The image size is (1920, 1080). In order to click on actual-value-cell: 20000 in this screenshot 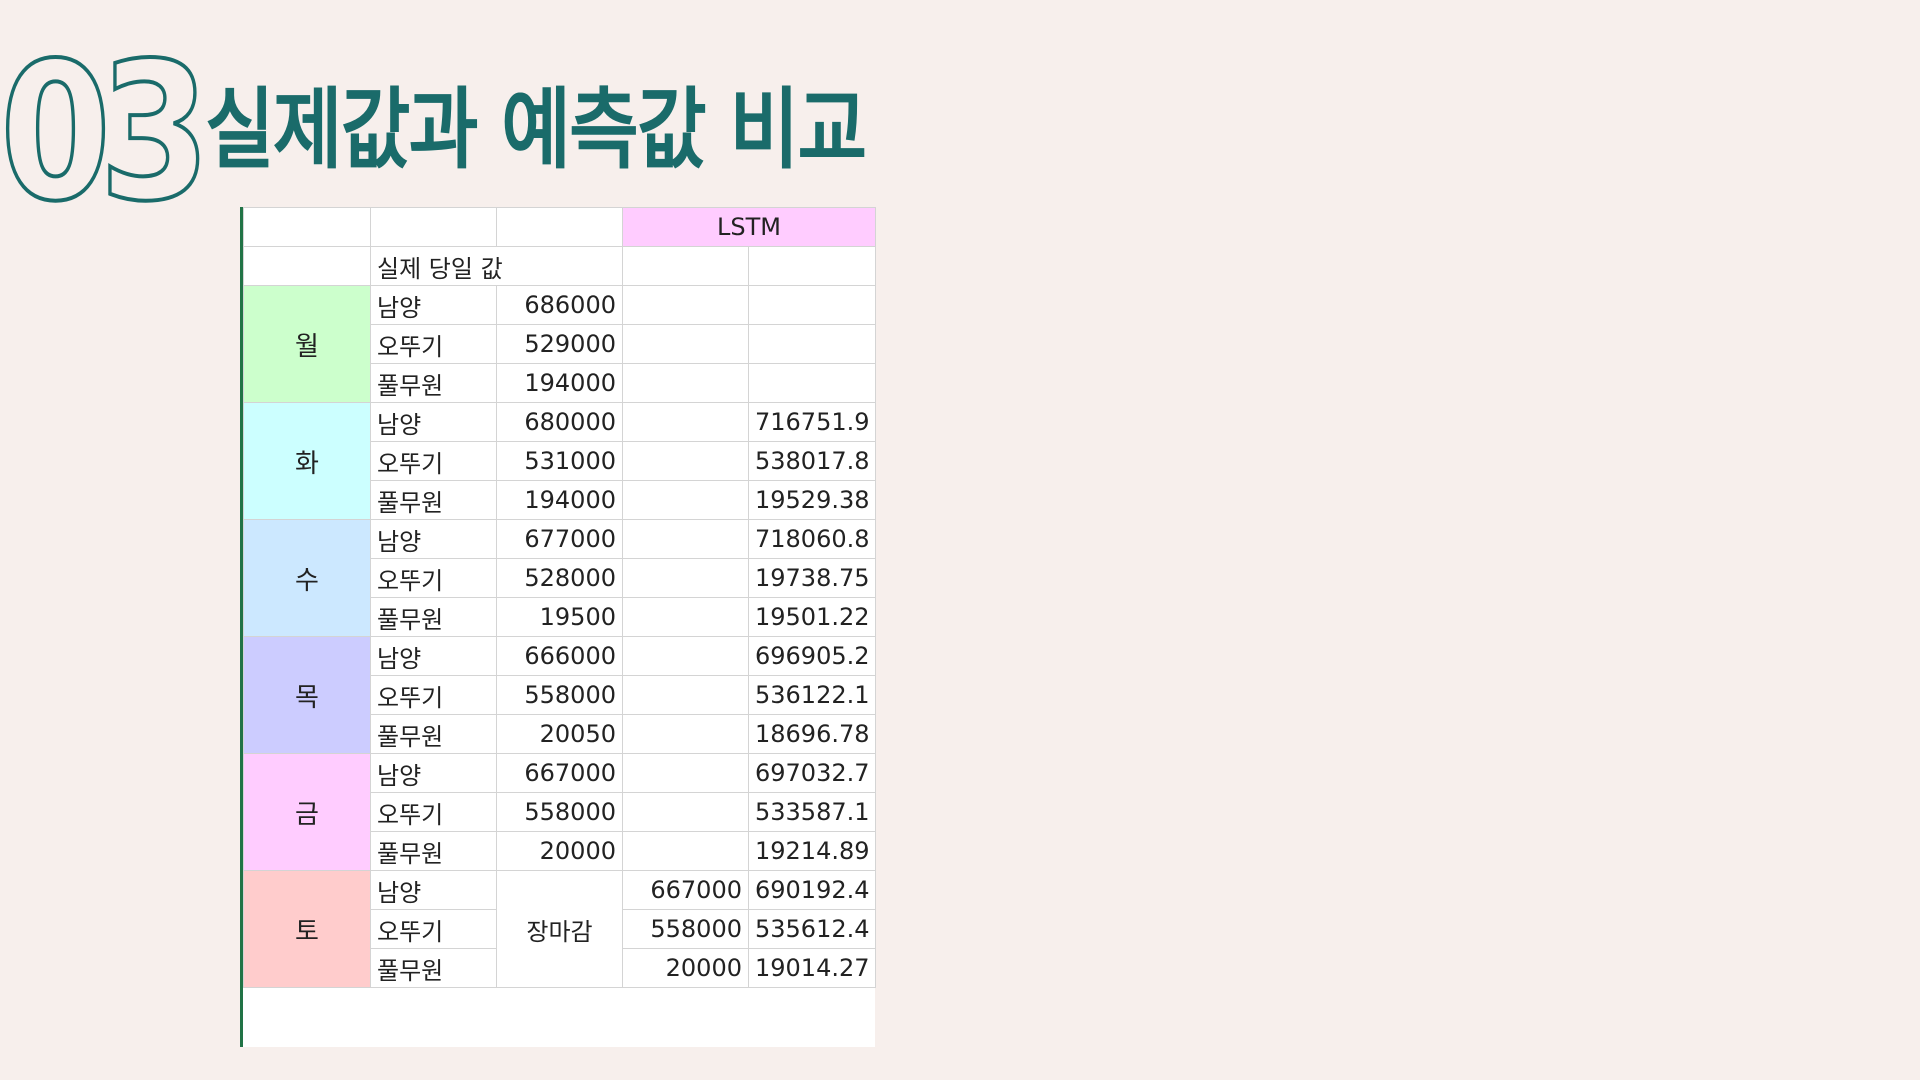, I will do `click(559, 851)`.